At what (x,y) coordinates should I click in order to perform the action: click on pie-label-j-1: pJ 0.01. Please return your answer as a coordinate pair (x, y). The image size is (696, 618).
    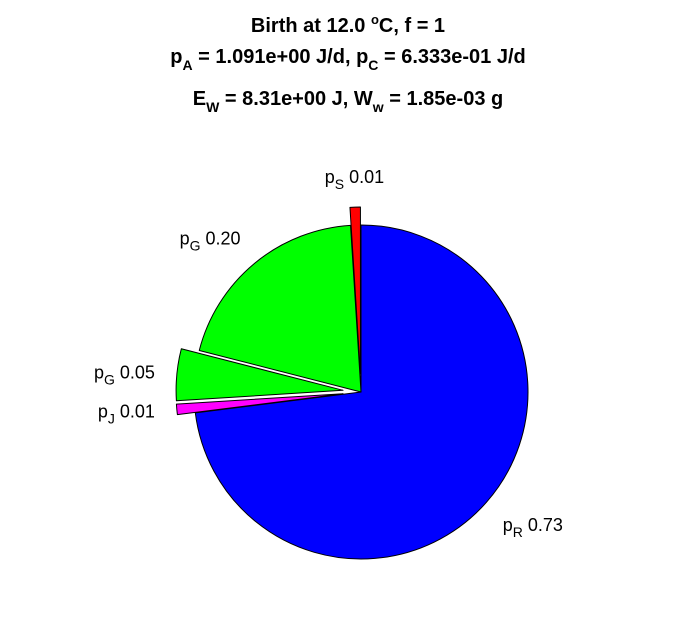
    Looking at the image, I should click on (126, 413).